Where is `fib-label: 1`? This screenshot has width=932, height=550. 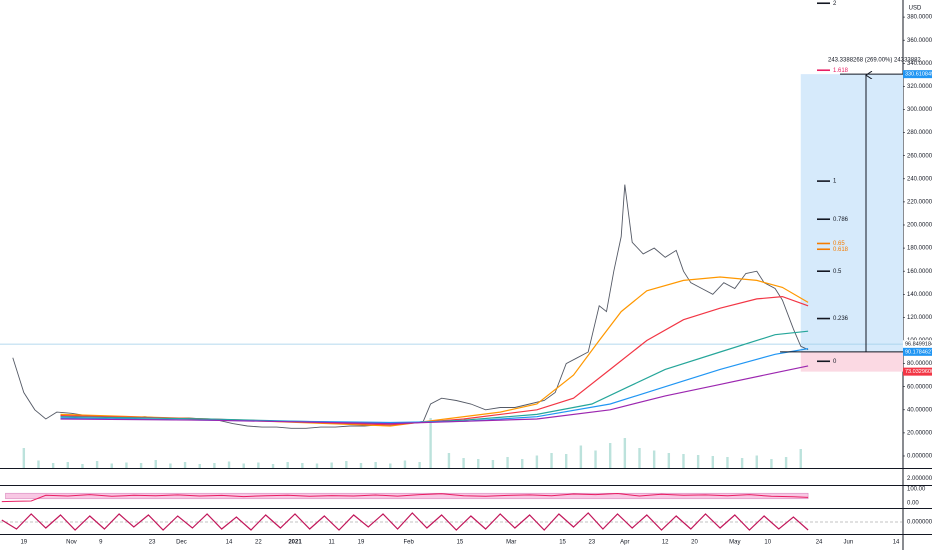
fib-label: 1 is located at coordinates (835, 182).